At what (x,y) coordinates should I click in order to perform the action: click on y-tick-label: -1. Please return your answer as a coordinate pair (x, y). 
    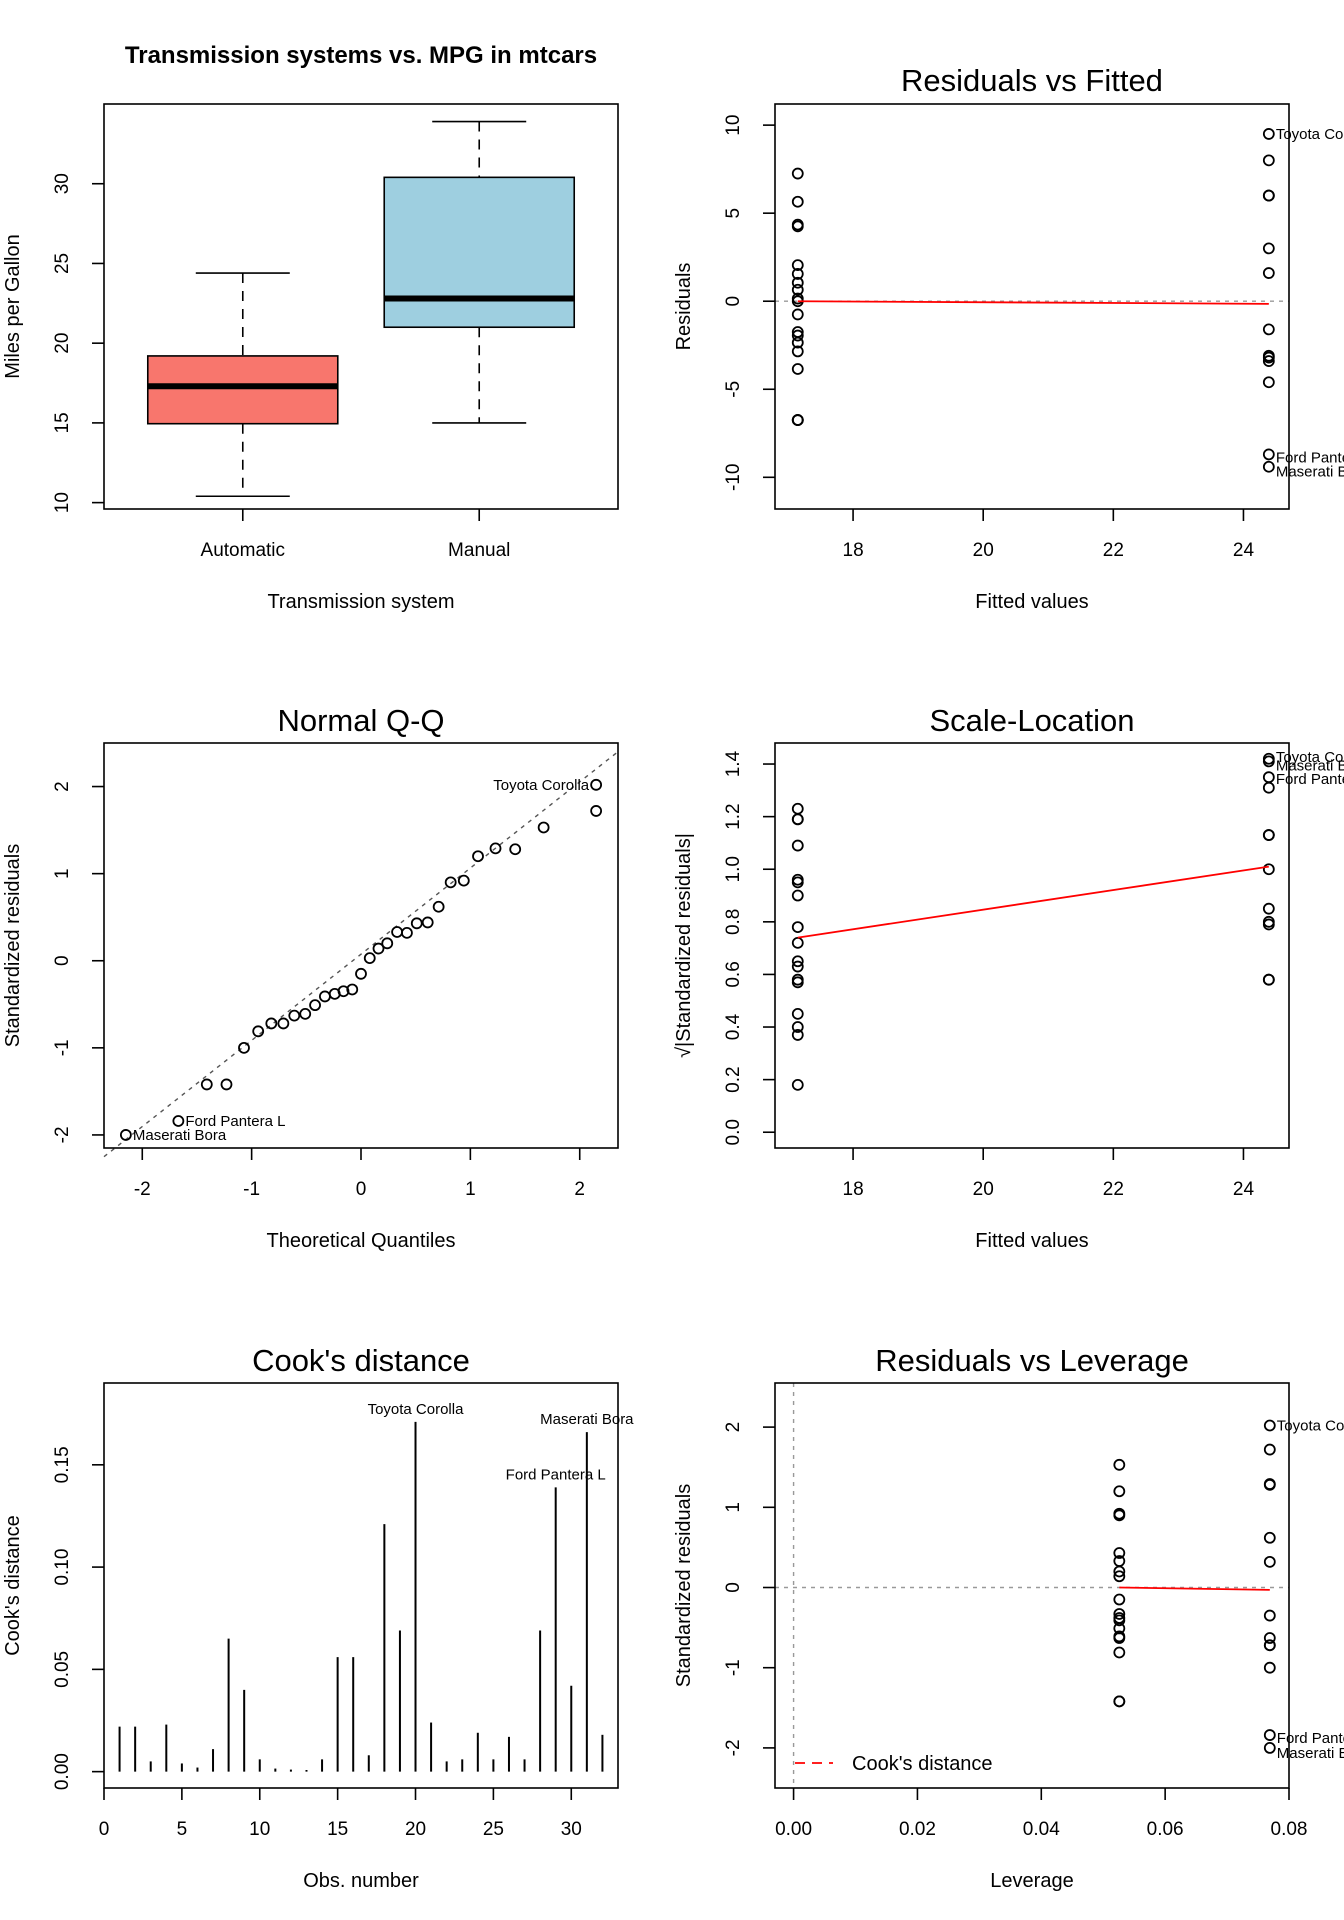
    Looking at the image, I should click on (733, 1667).